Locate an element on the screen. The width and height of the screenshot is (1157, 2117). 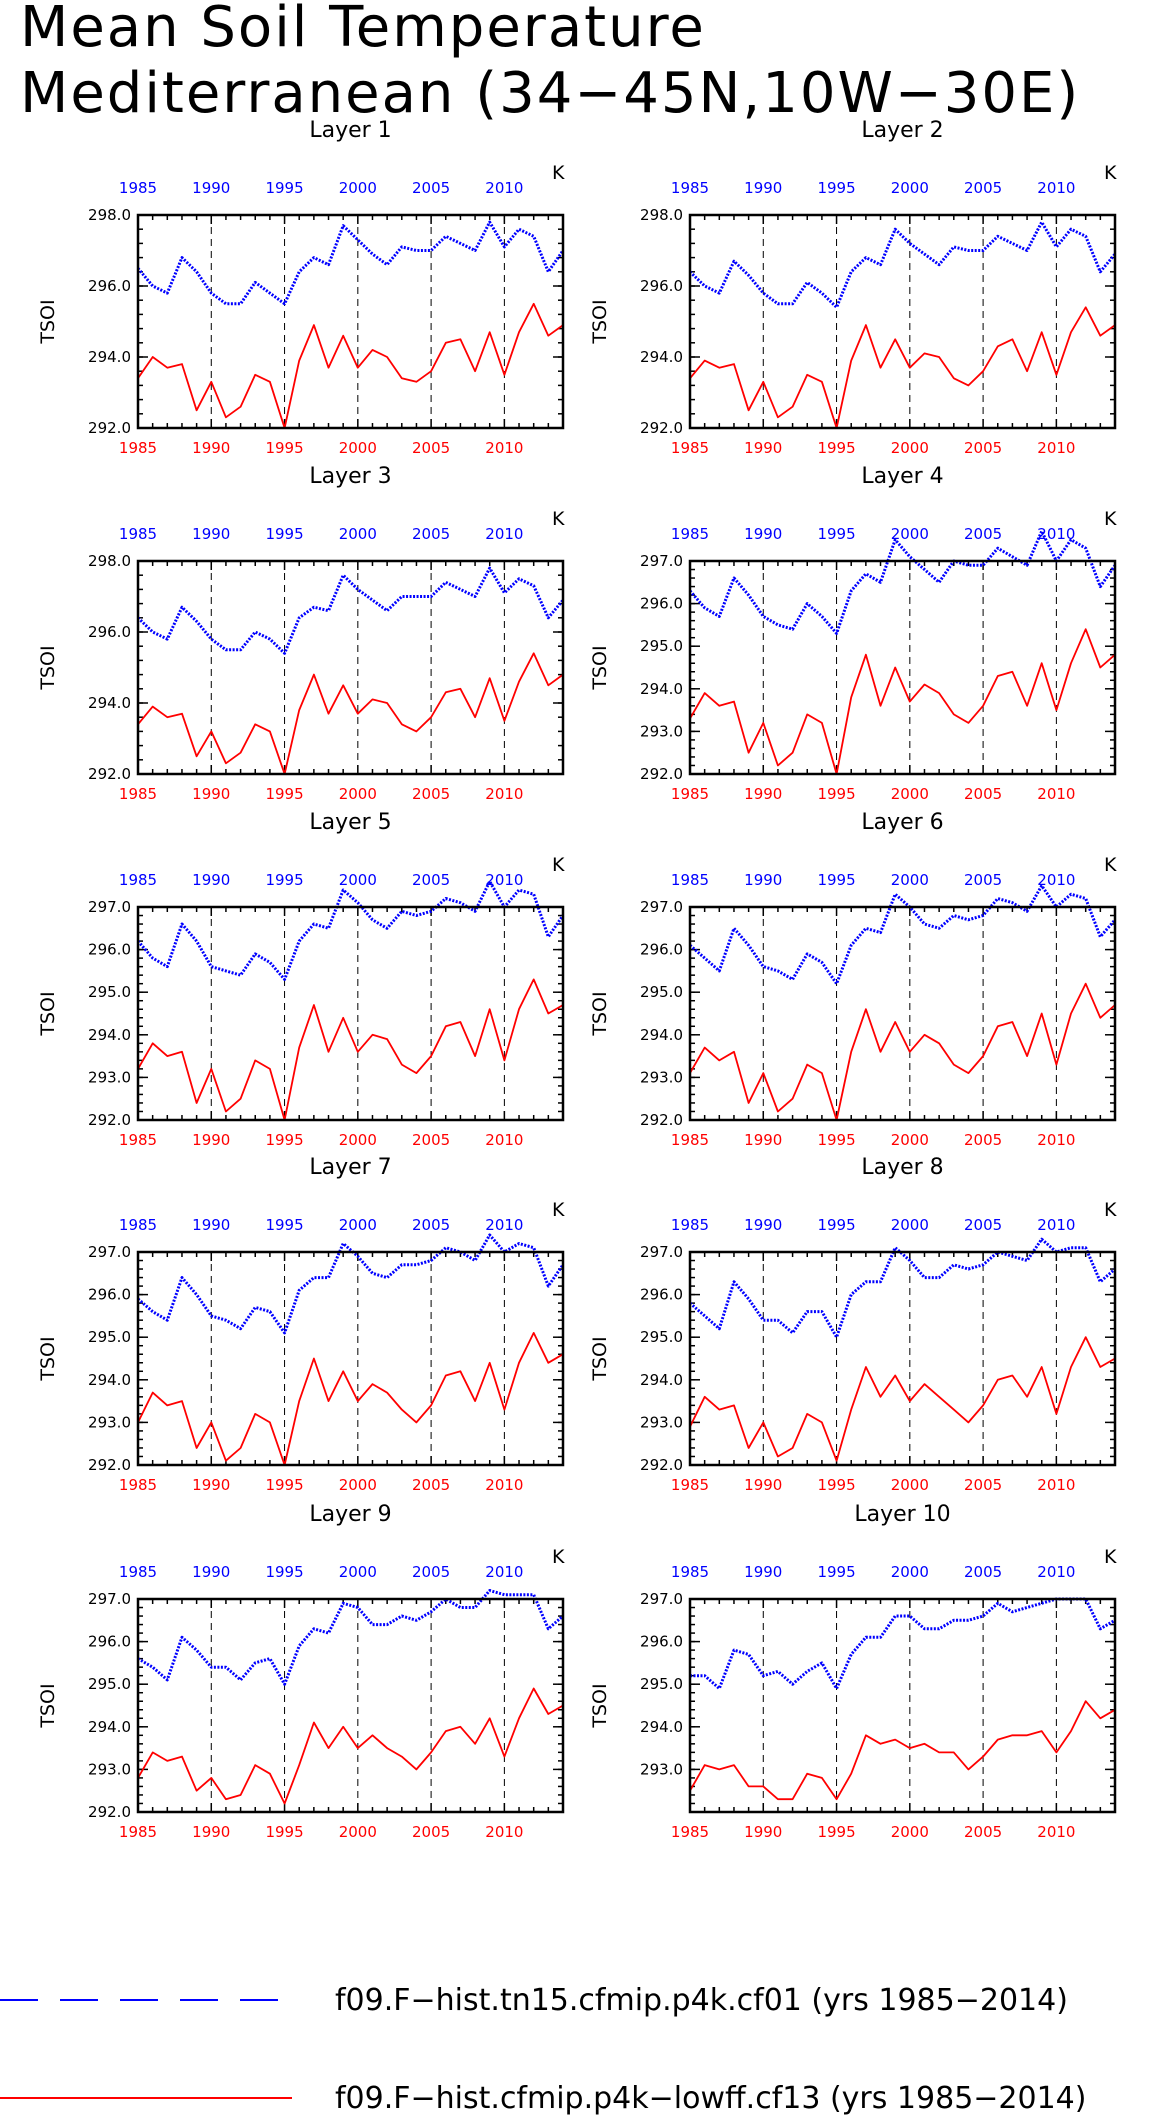
panel-title: Layer 3 is located at coordinates (350, 476).